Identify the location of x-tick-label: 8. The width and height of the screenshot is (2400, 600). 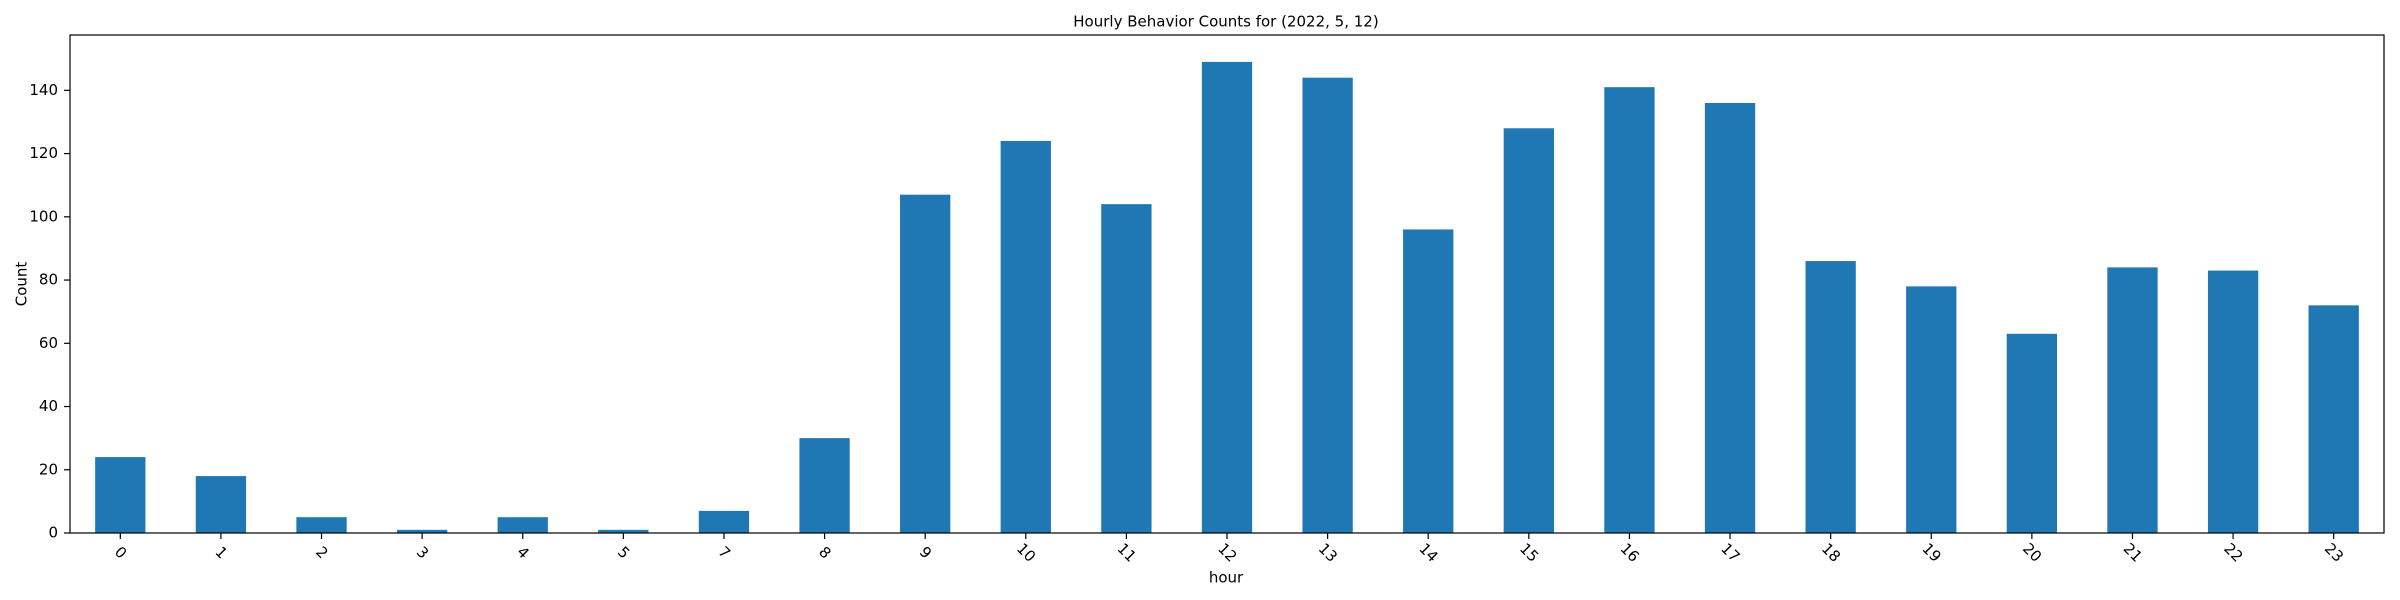
(824, 552).